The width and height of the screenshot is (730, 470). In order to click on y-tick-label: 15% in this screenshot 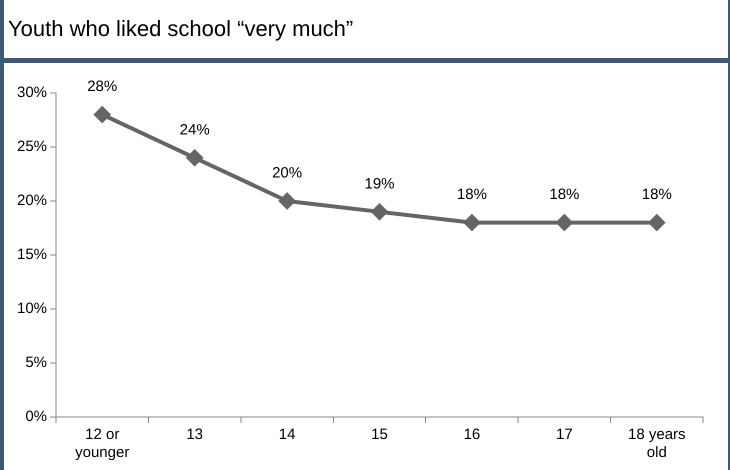, I will do `click(32, 255)`.